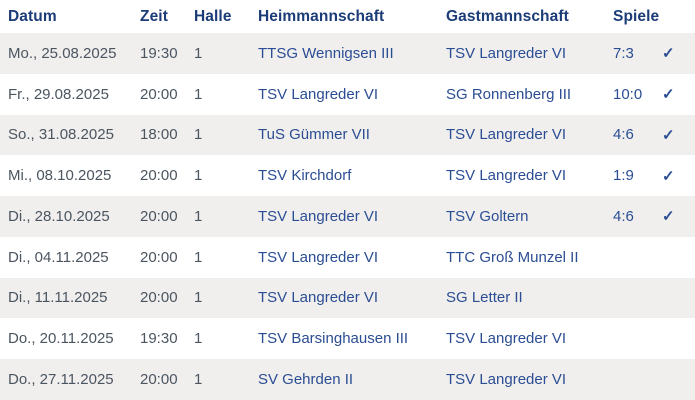 The image size is (695, 400). I want to click on match-time: 18:00, so click(159, 135).